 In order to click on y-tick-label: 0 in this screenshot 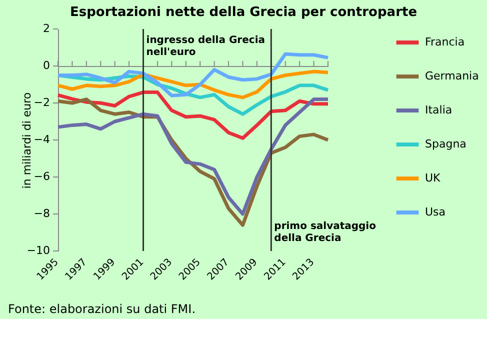, I will do `click(46, 65)`.